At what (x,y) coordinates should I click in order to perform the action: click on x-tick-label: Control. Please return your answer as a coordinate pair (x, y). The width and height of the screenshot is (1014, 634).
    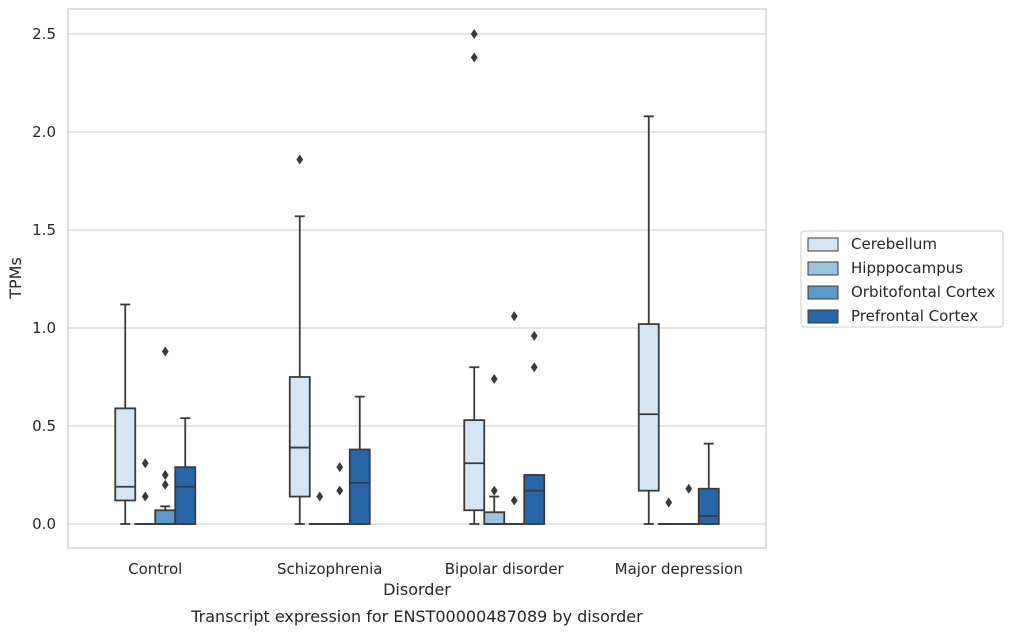
    Looking at the image, I should click on (155, 569).